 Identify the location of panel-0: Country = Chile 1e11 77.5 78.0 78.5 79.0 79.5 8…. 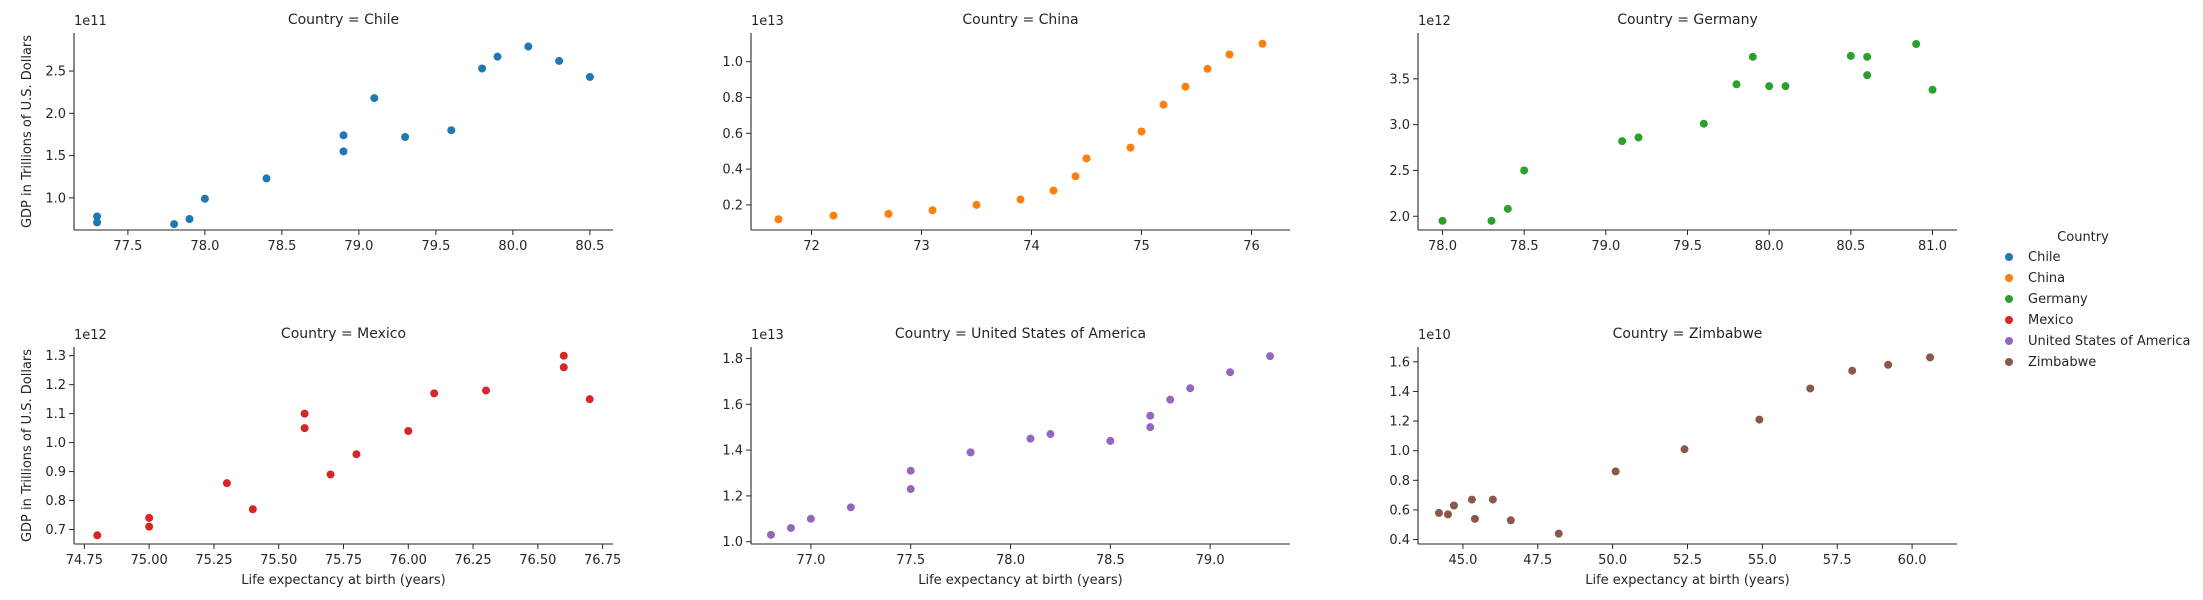
(316, 133).